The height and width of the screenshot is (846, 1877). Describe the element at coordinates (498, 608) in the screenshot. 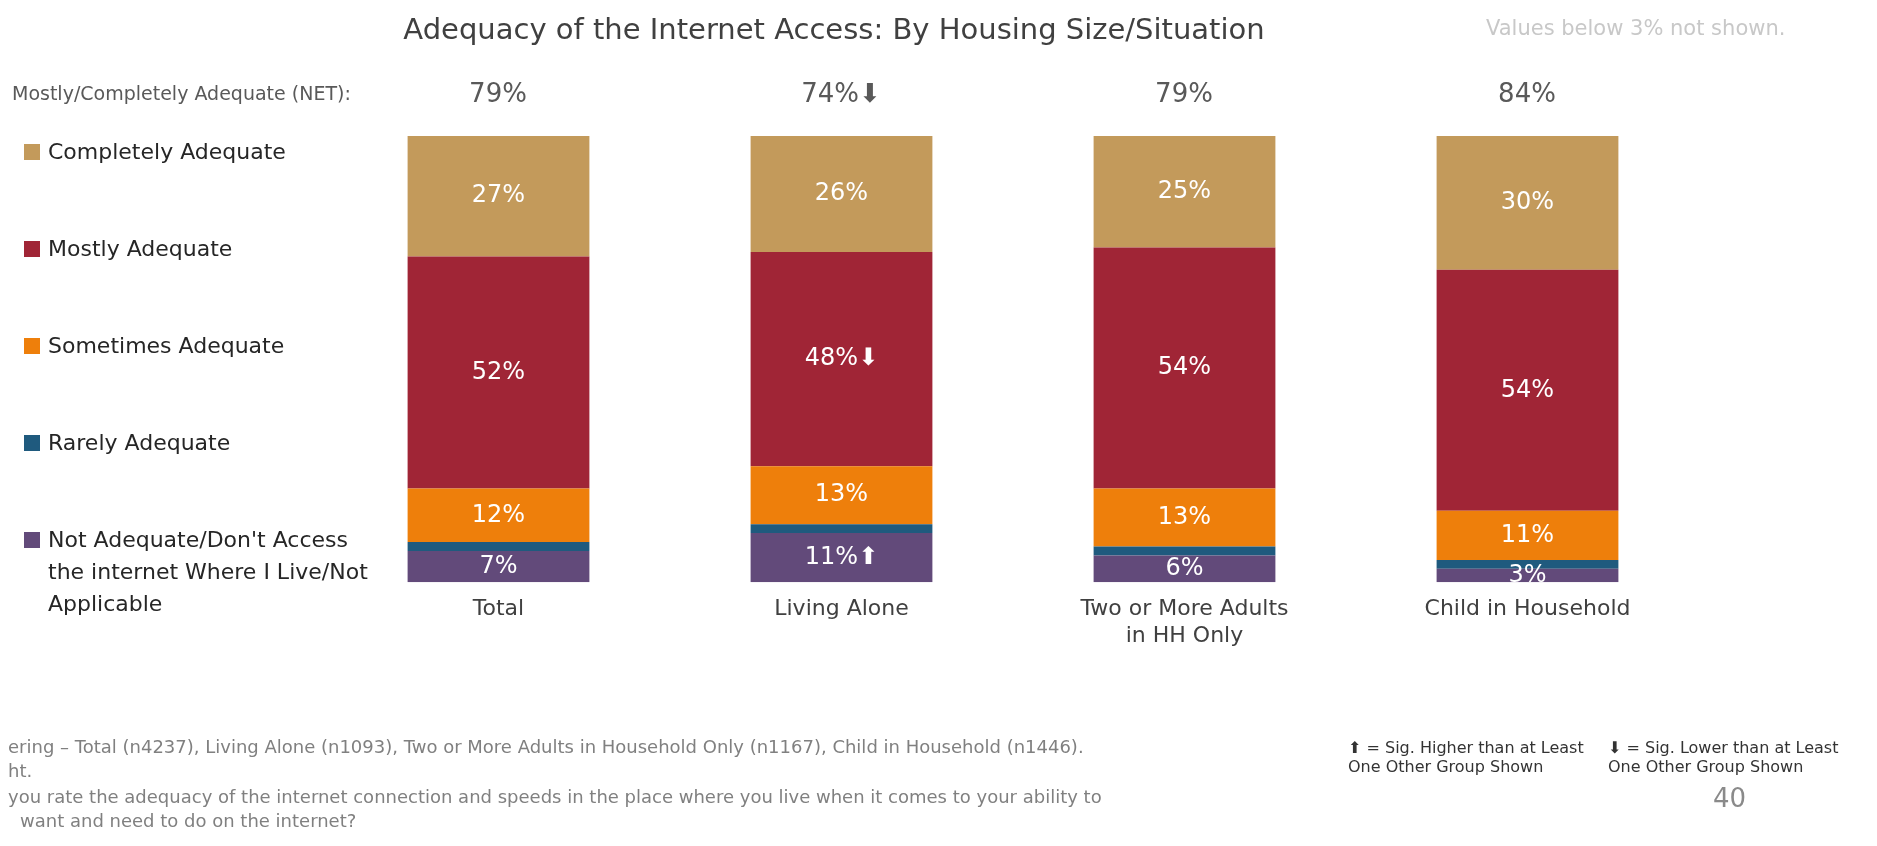

I see `x-tick-label: Total` at that location.